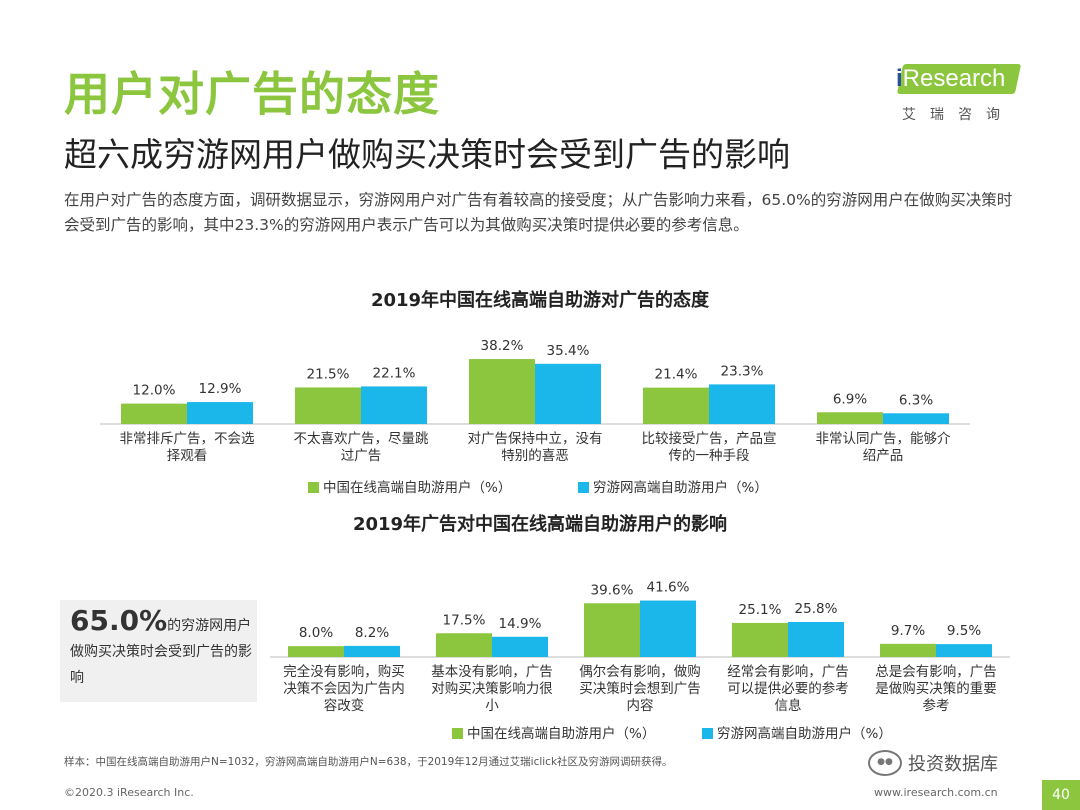 The image size is (1080, 810). Describe the element at coordinates (502, 346) in the screenshot. I see `data-label-1-3: 38.2%` at that location.